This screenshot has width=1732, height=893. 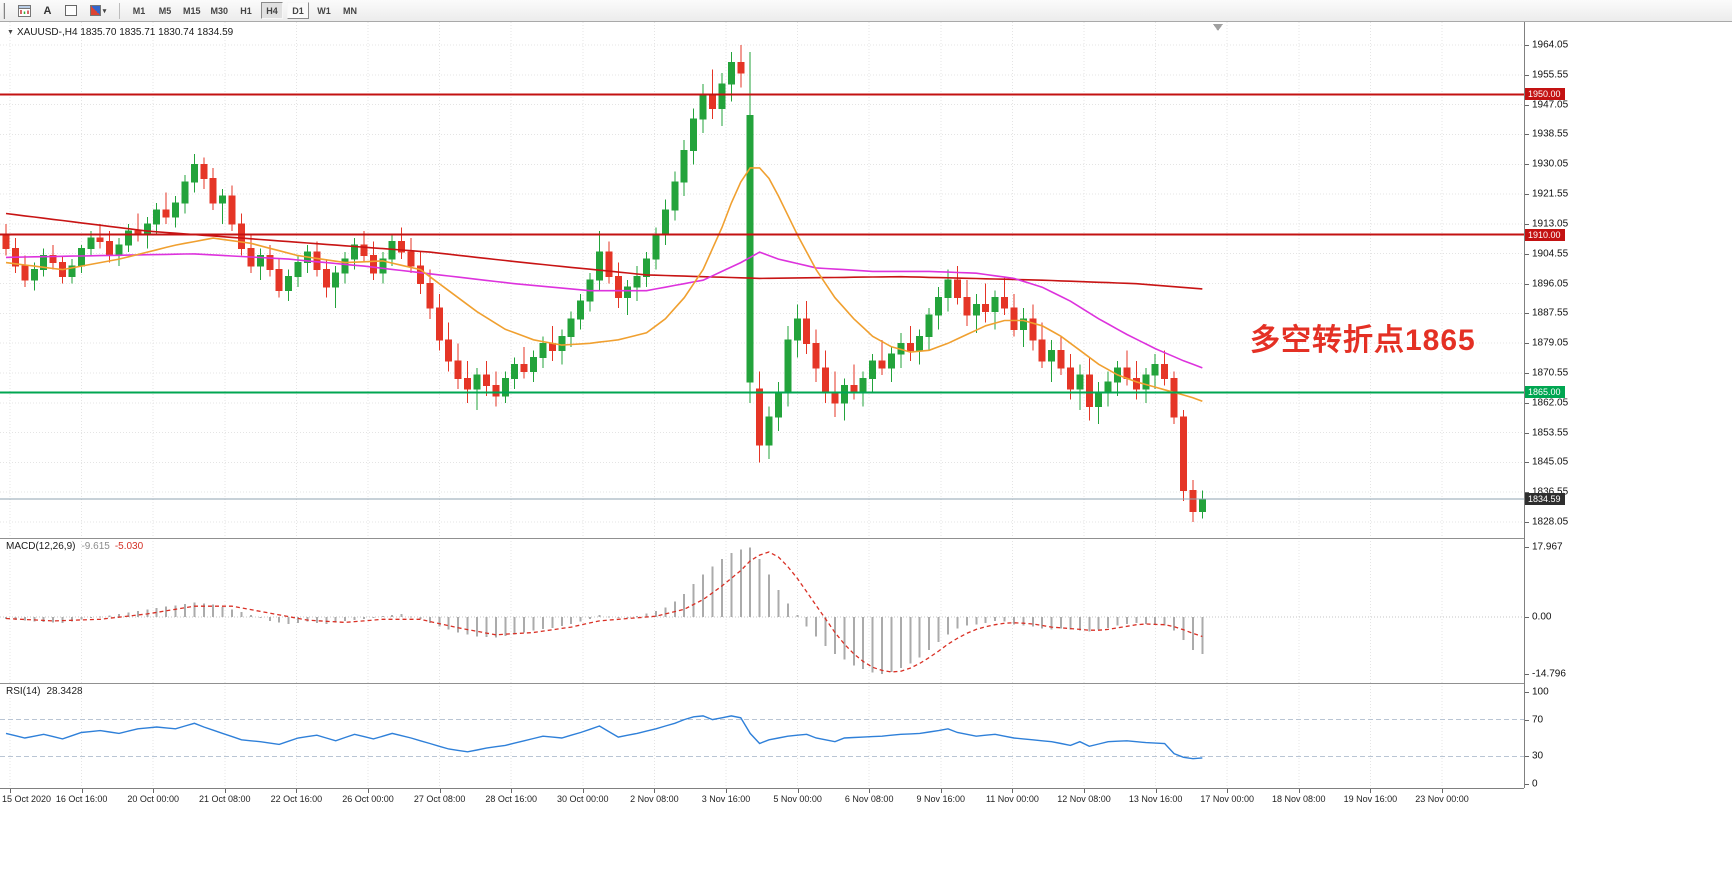 I want to click on rsi-panel, so click(x=762, y=735).